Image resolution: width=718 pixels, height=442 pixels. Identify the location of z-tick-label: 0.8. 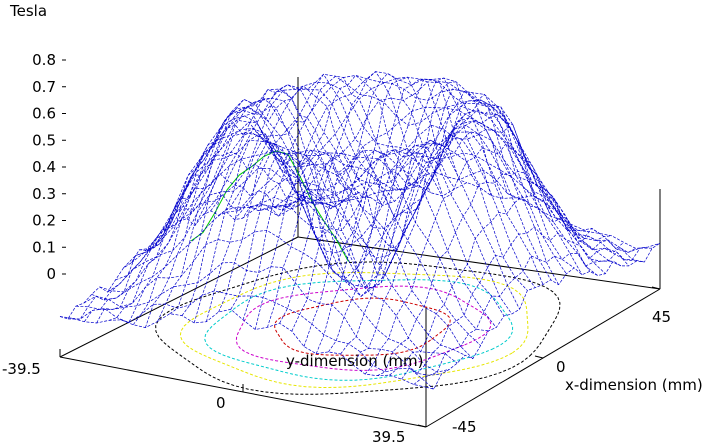
(44, 60).